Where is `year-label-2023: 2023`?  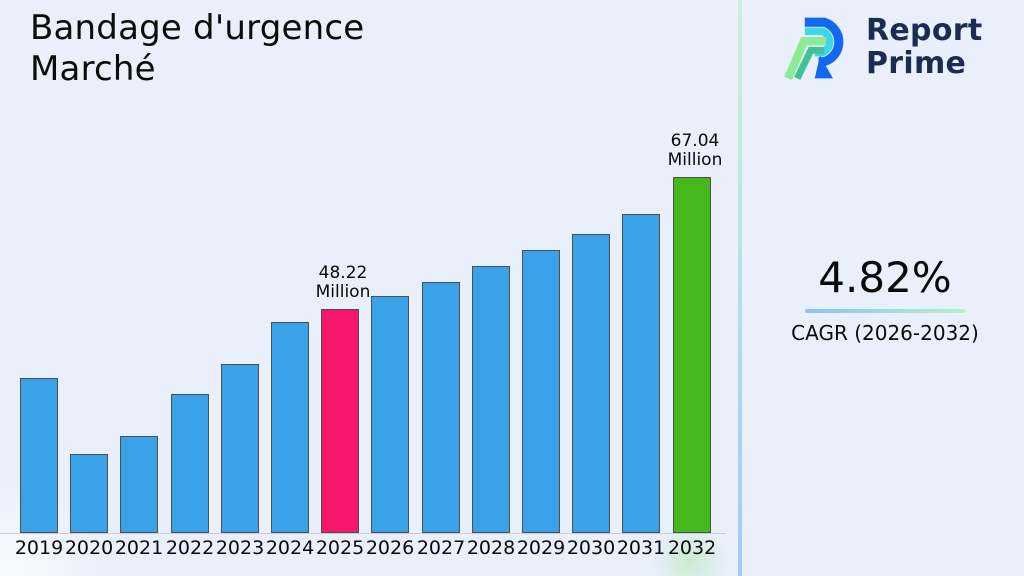 year-label-2023: 2023 is located at coordinates (240, 548).